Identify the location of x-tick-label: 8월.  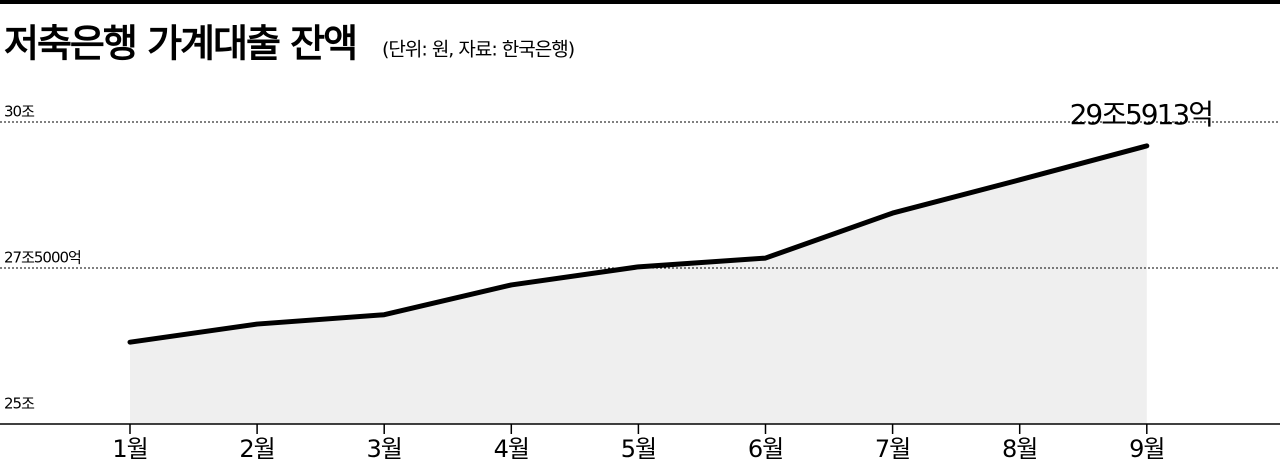
(1019, 449).